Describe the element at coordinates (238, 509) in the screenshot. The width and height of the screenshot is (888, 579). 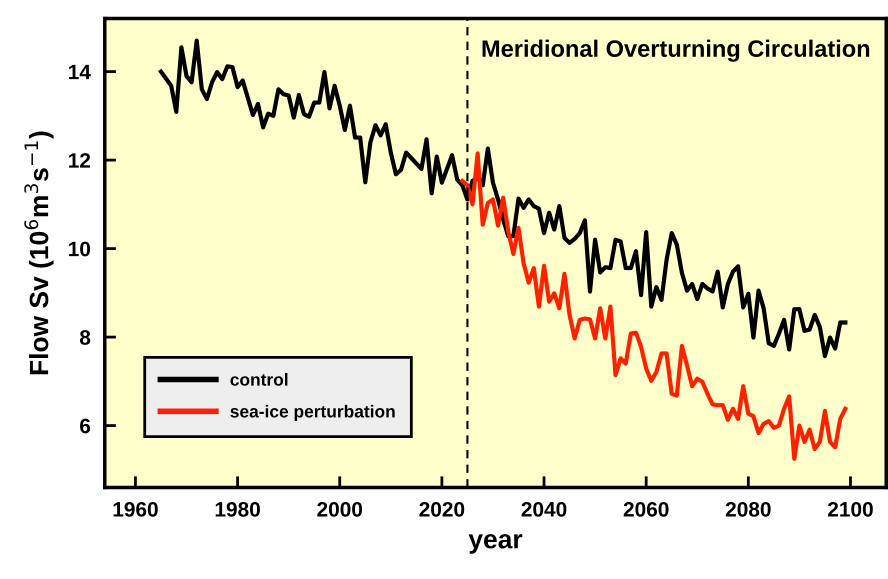
I see `x-tick-label: 1980` at that location.